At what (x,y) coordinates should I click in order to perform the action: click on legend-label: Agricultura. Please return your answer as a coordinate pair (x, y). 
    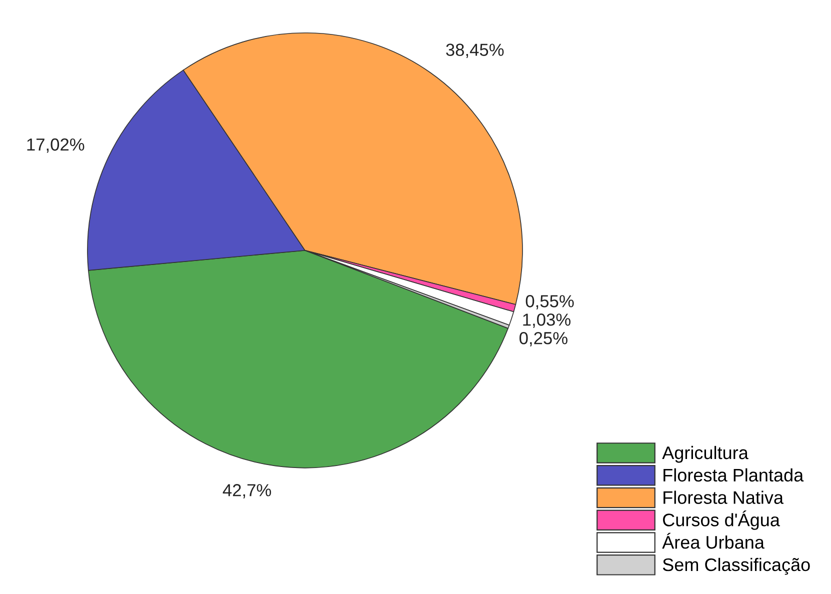
    Looking at the image, I should click on (705, 454).